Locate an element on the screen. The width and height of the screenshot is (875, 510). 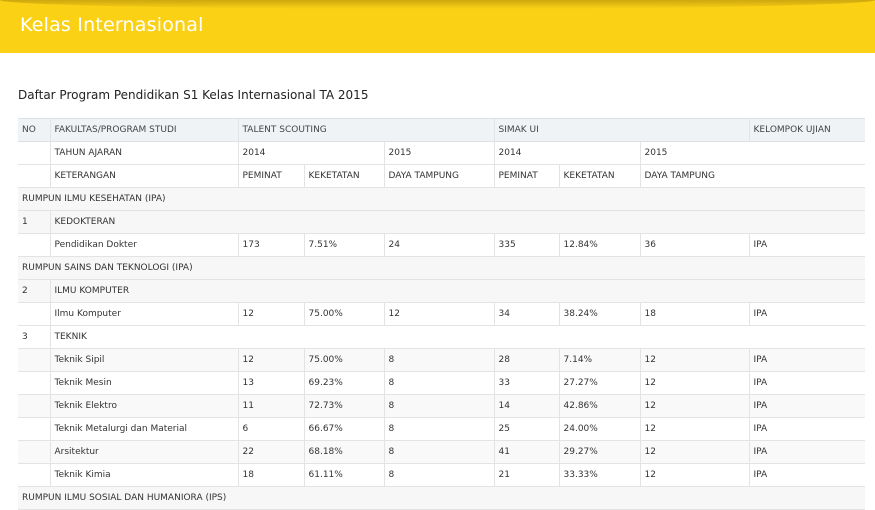
program-name: Teknik Sipil is located at coordinates (143, 360).